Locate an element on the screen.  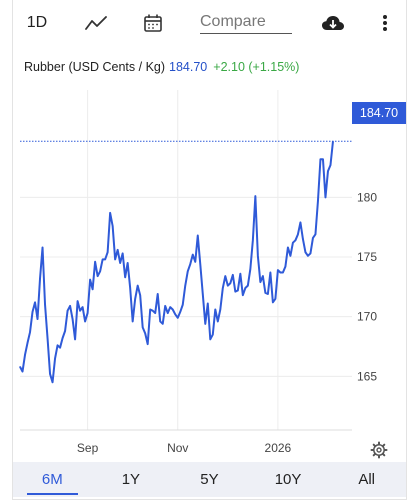
range-button-6m: 6M is located at coordinates (52, 479).